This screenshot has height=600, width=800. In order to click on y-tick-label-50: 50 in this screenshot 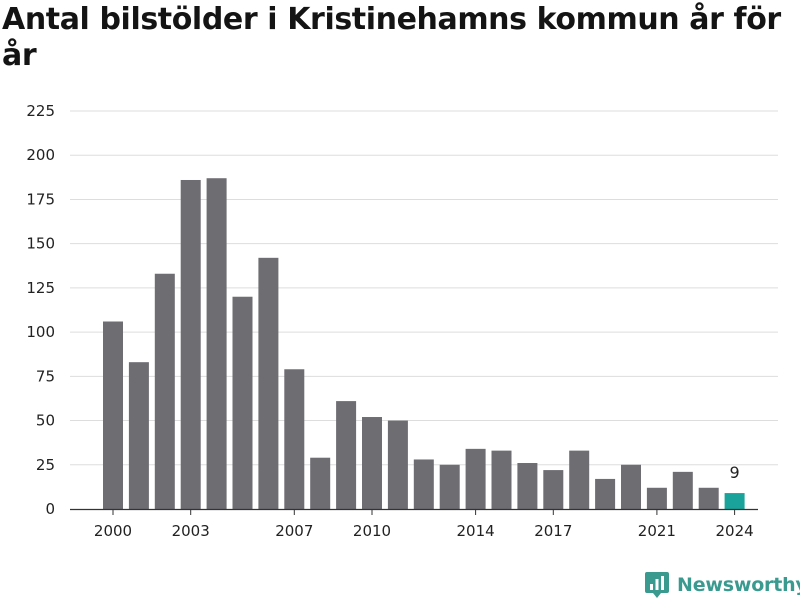, I will do `click(45, 421)`.